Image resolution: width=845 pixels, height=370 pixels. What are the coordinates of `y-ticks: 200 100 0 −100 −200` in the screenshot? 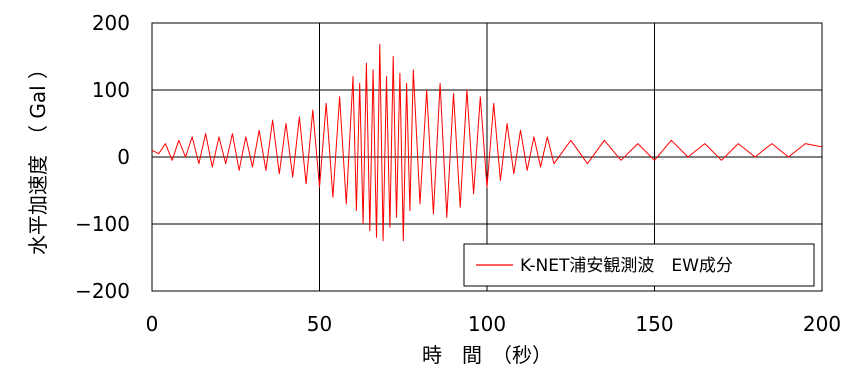 It's located at (102, 157).